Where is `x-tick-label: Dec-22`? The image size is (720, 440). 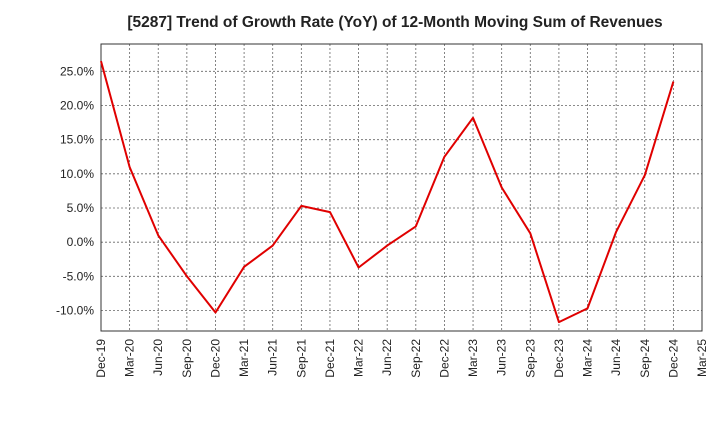
x-tick-label: Dec-22 is located at coordinates (444, 358).